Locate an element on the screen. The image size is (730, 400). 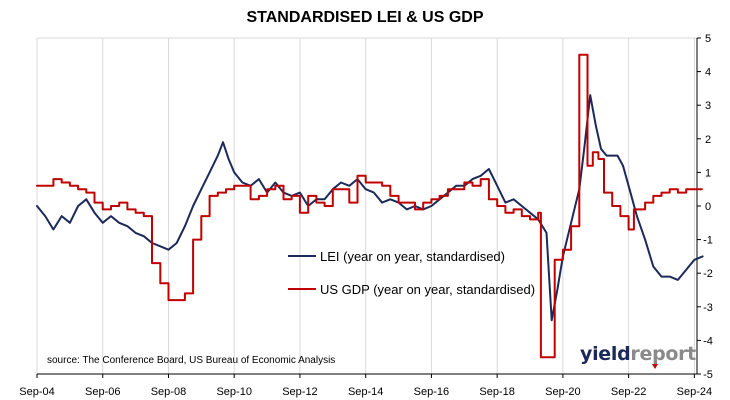
chart-title: STANDARDISED LEI & US GDP is located at coordinates (365, 17).